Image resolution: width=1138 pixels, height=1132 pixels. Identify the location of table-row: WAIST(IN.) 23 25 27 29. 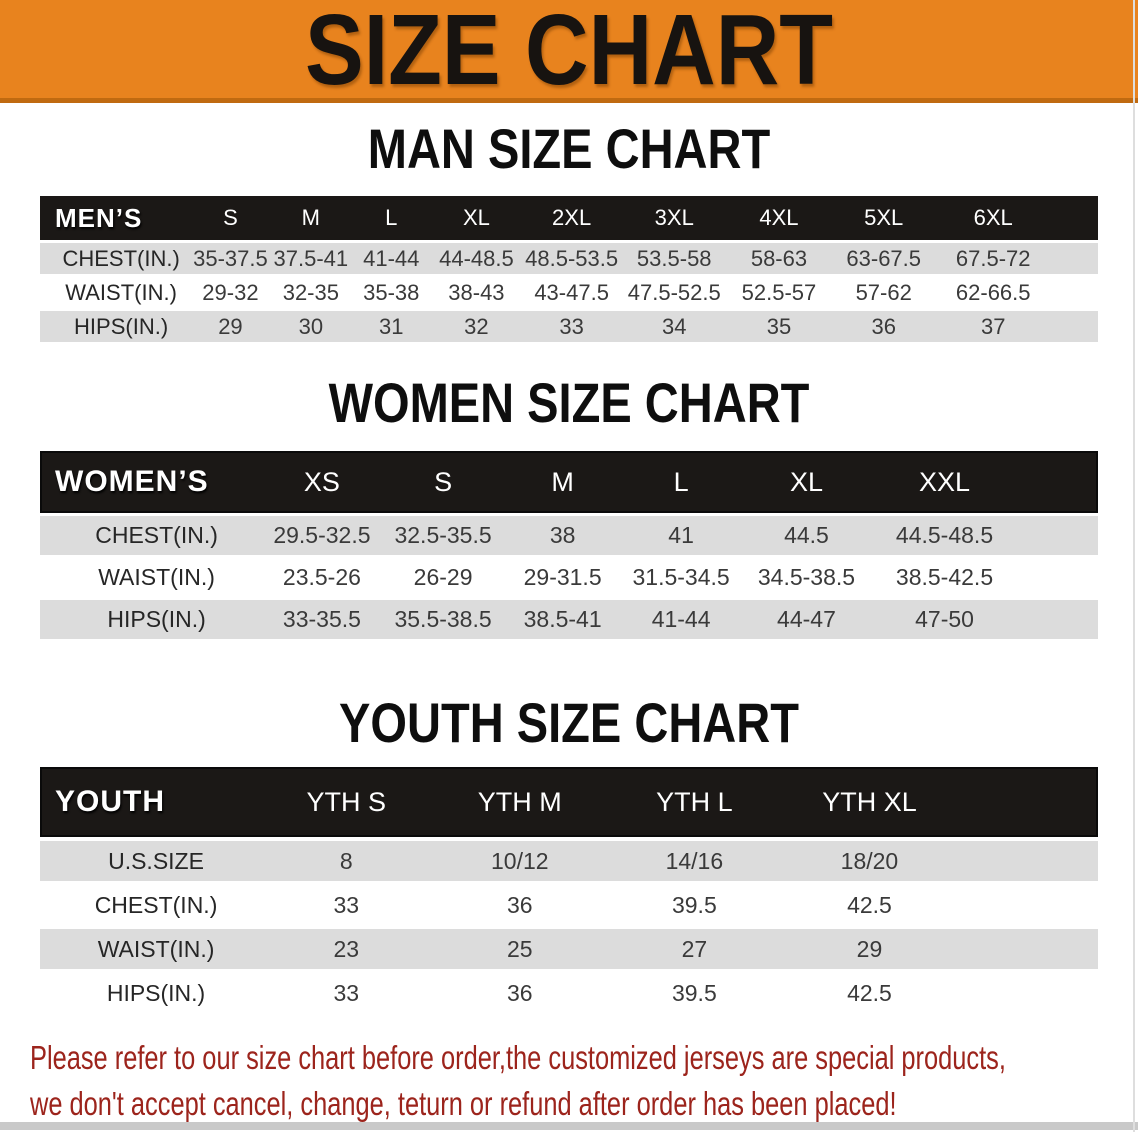
(569, 949).